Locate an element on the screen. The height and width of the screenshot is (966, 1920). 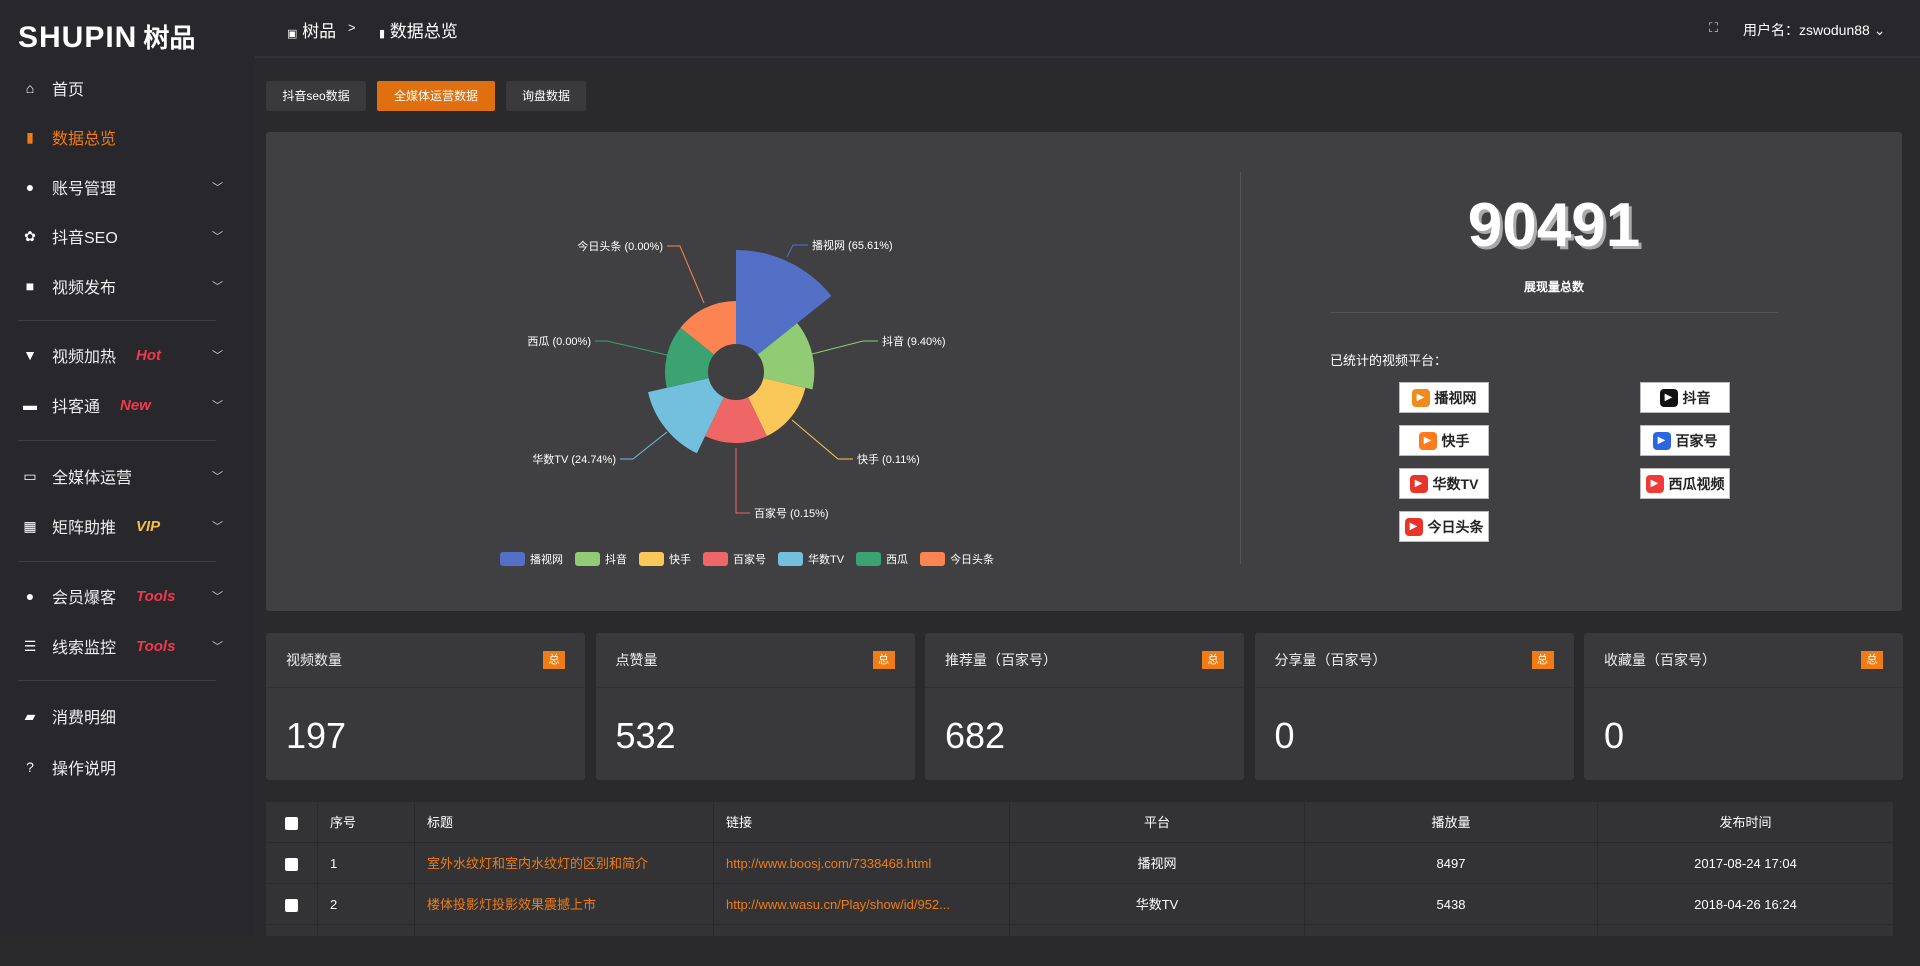
legend-item: 抖音 is located at coordinates (601, 559).